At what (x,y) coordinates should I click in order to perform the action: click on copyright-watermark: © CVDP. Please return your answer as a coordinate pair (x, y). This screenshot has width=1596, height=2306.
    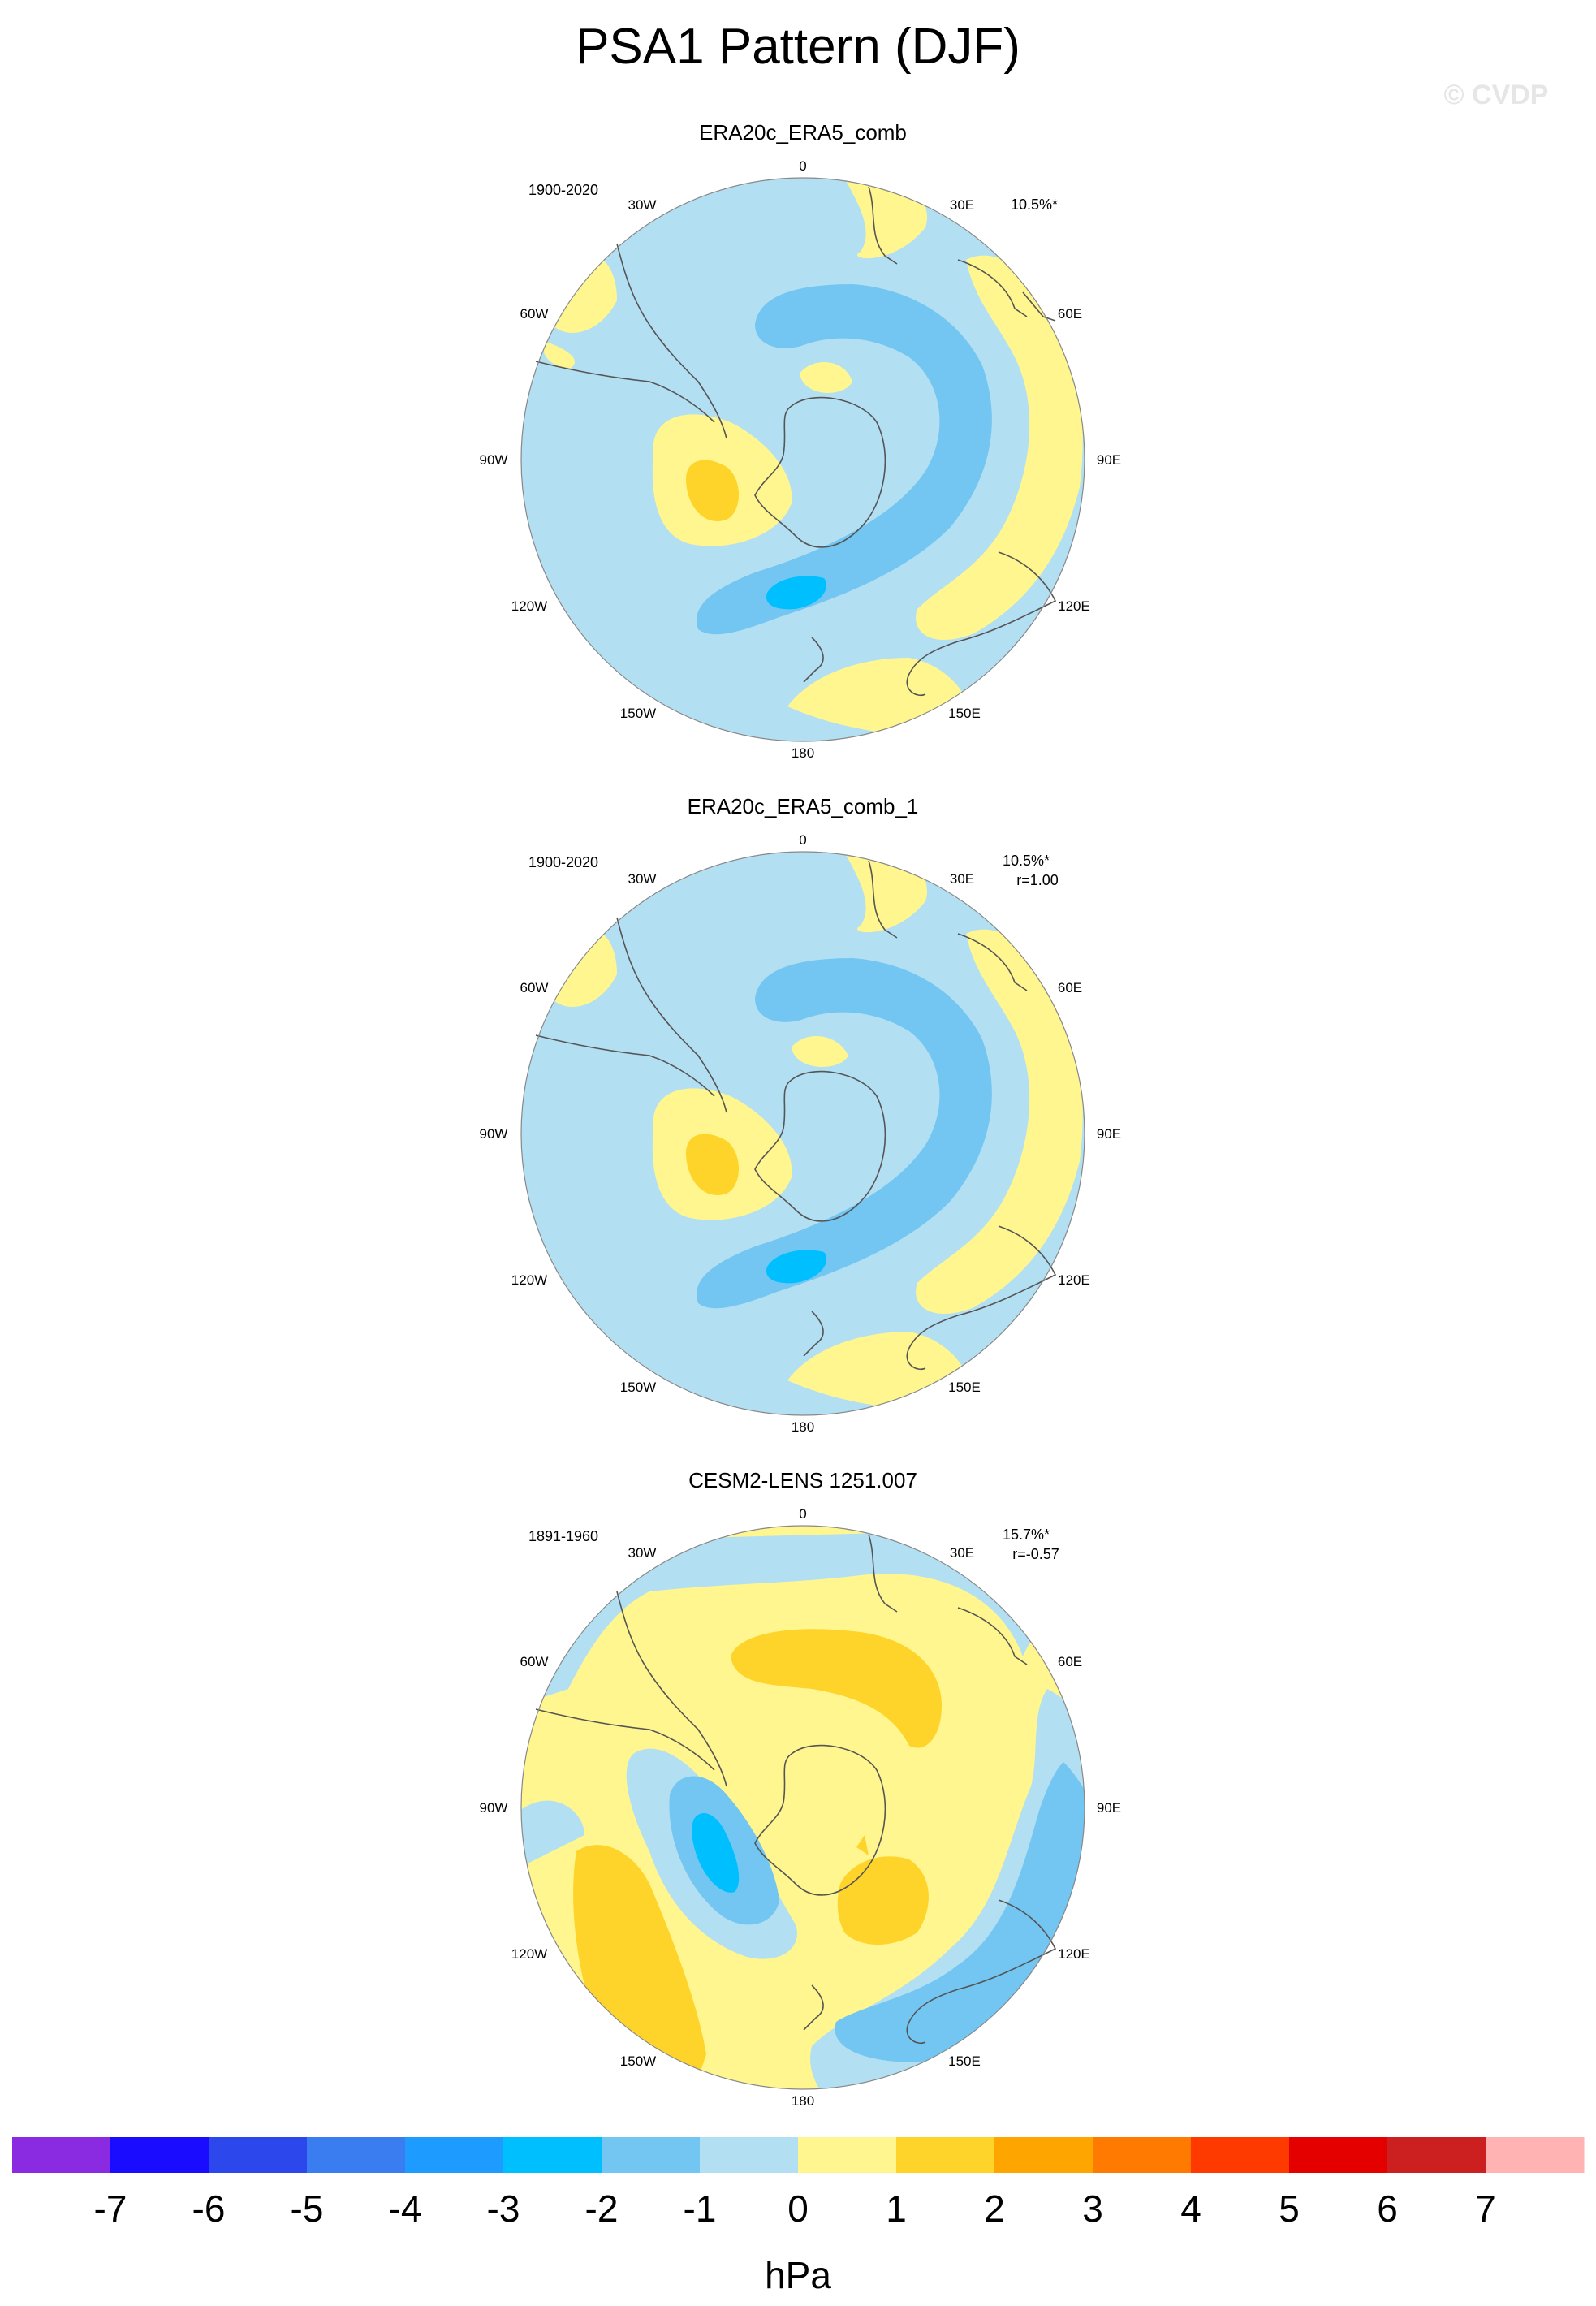
    Looking at the image, I should click on (1496, 95).